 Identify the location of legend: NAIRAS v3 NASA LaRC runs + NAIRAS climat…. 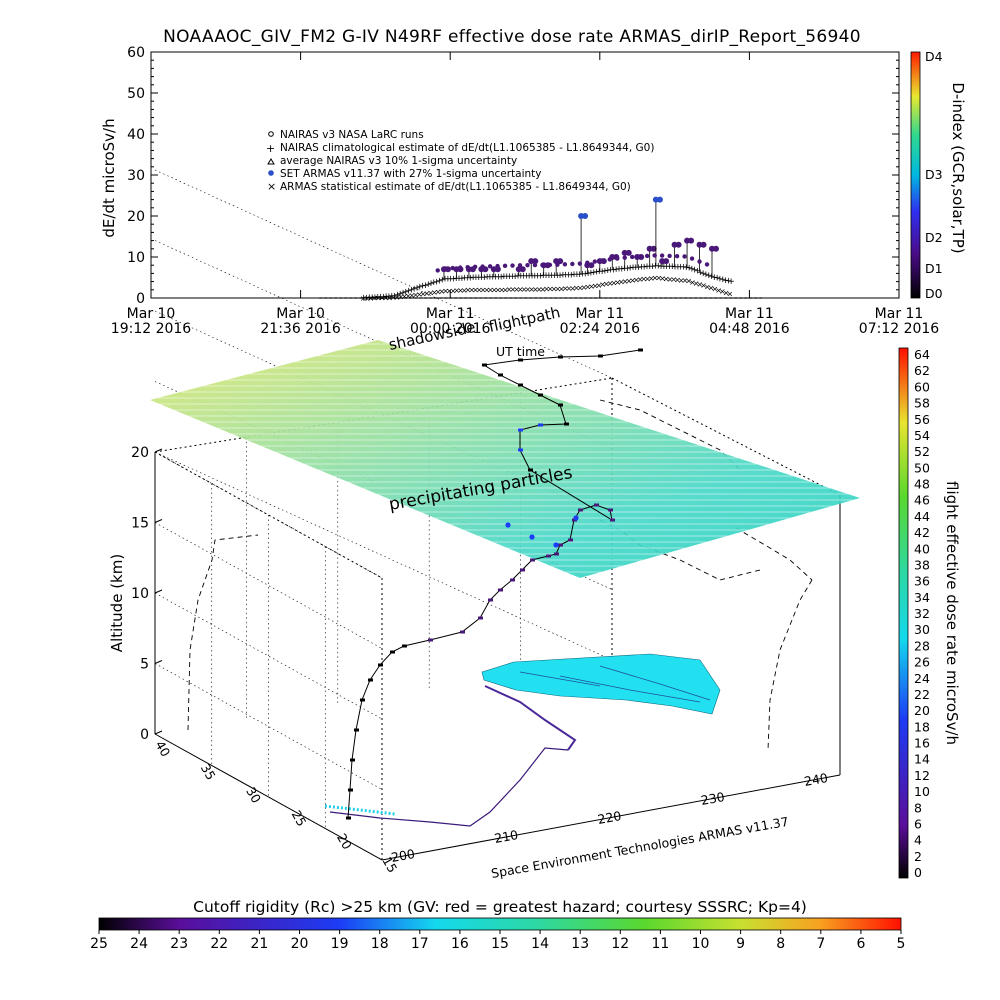
(460, 161).